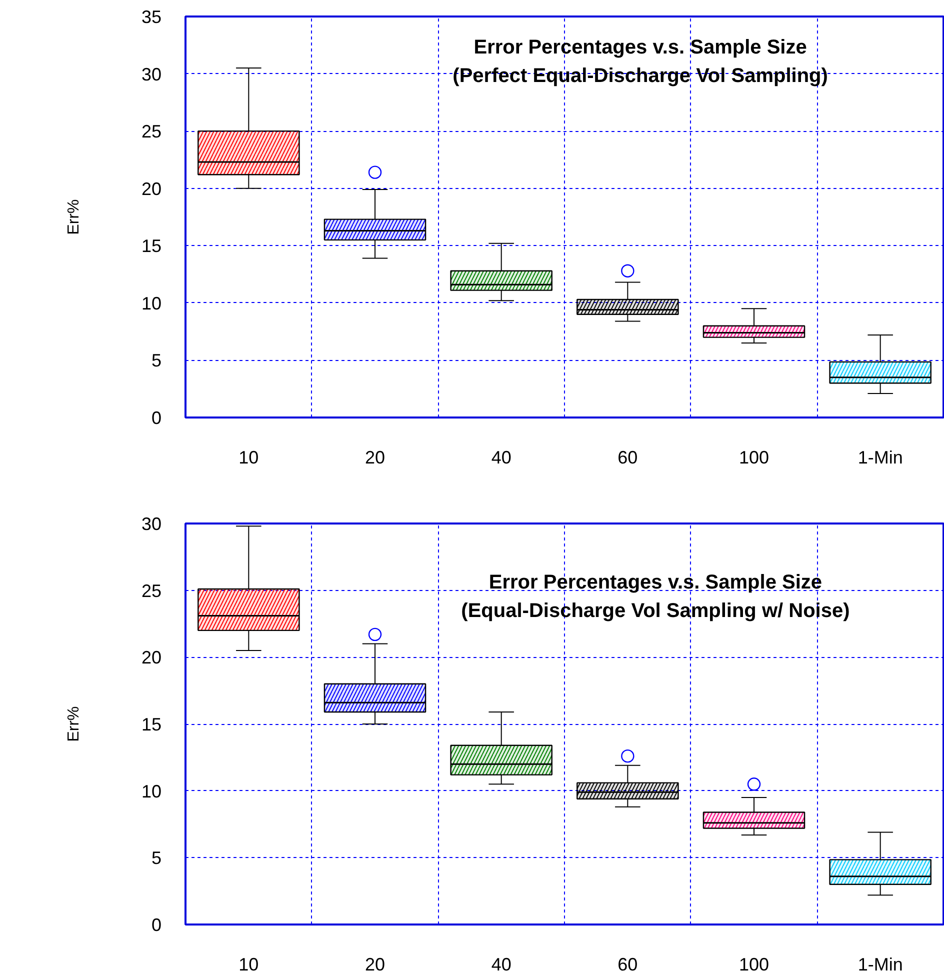 The width and height of the screenshot is (944, 977). Describe the element at coordinates (655, 597) in the screenshot. I see `text: Error Percentages v.s. Sample Size (Equal-Discharge Vol Sampling w/ Noise)` at that location.